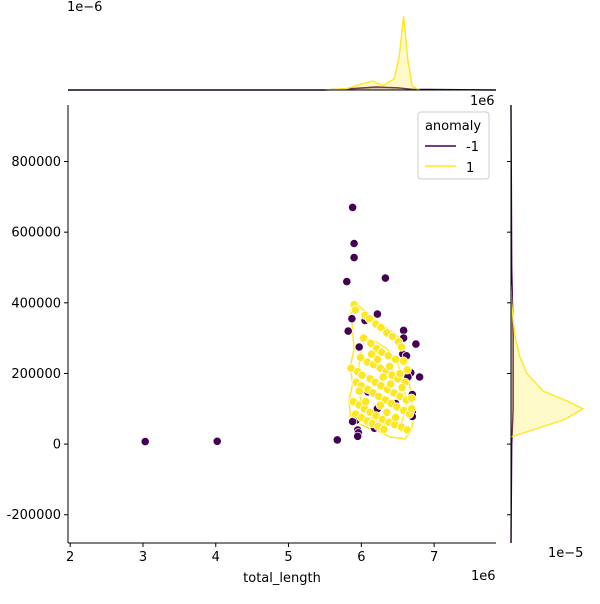 This screenshot has height=604, width=600. Describe the element at coordinates (483, 576) in the screenshot. I see `x-offset-label: 1e6` at that location.